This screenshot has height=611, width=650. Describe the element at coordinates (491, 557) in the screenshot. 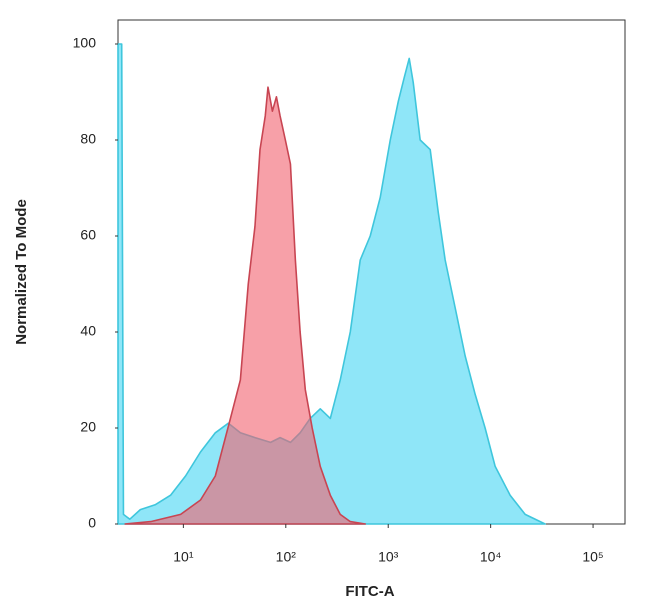

I see `x-tick-label: 10⁴` at that location.